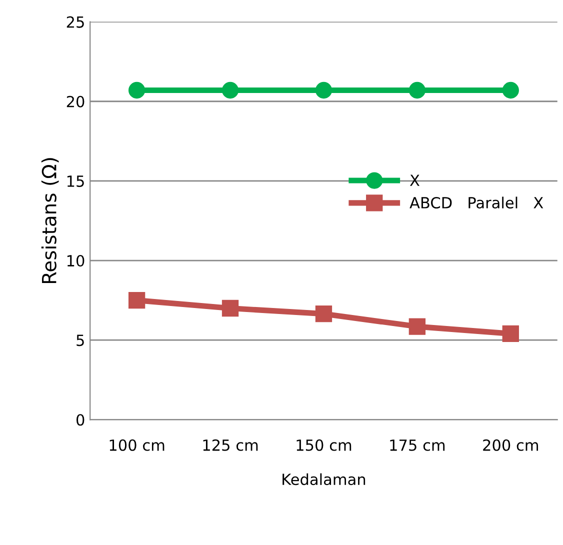 Image resolution: width=563 pixels, height=545 pixels. What do you see at coordinates (510, 445) in the screenshot?
I see `x-tick-label: 200 cm` at bounding box center [510, 445].